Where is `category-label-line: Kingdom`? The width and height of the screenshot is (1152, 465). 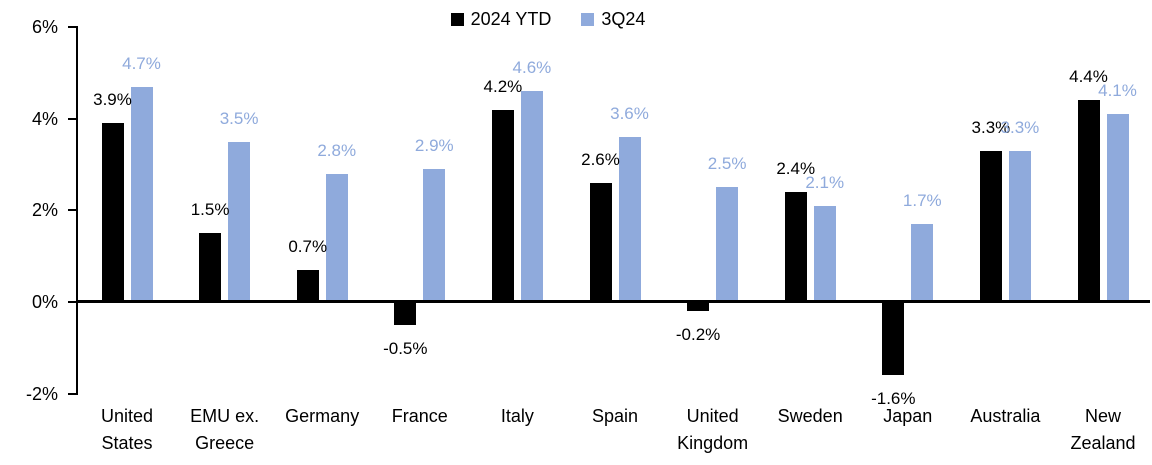 category-label-line: Kingdom is located at coordinates (713, 443).